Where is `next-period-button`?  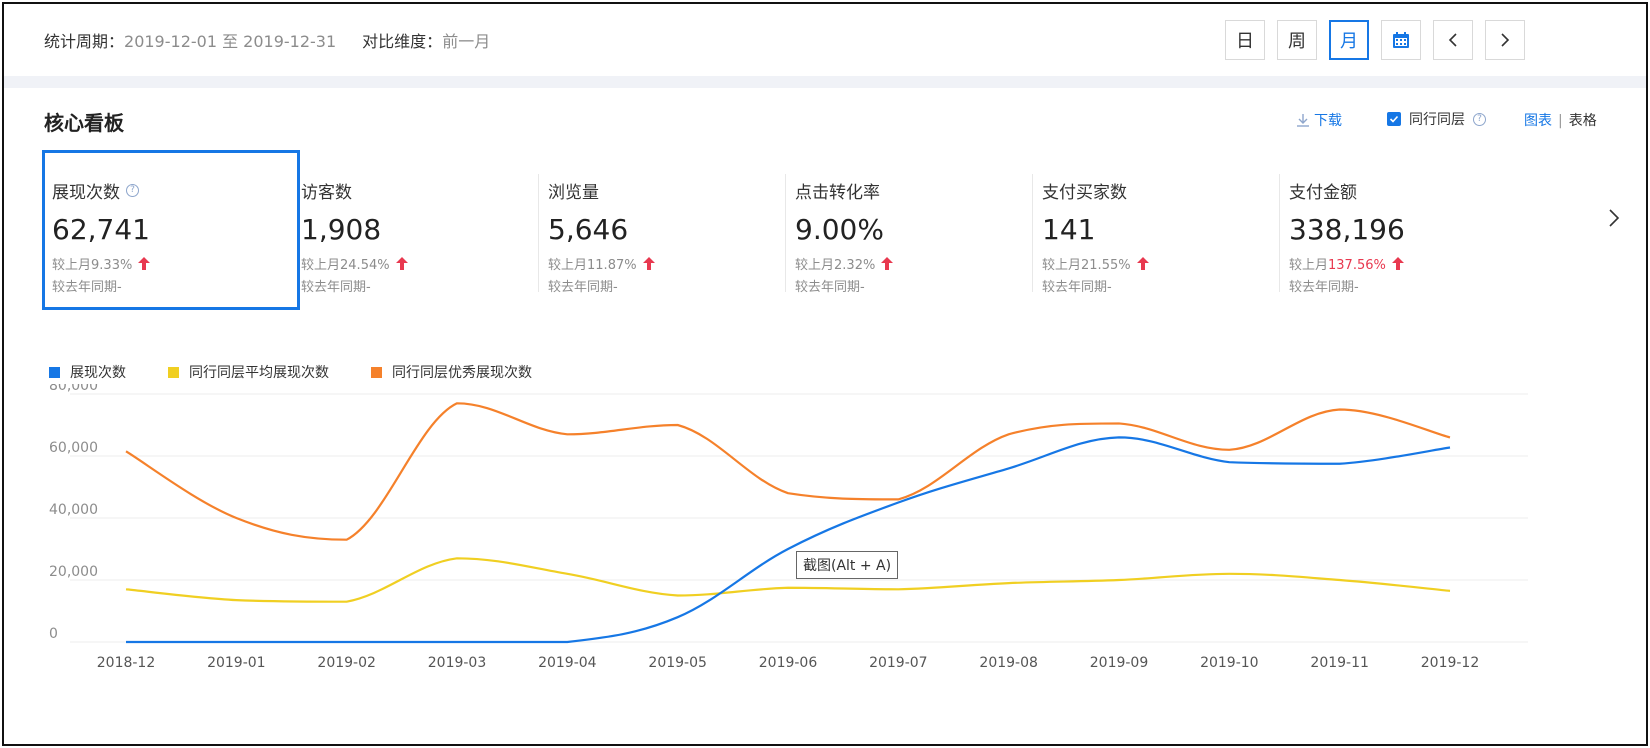 next-period-button is located at coordinates (1505, 40).